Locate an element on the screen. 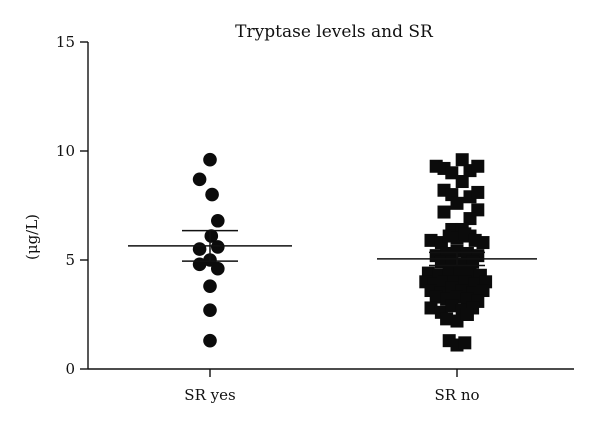  y-ticks: 0 5 10 15 is located at coordinates (72, 205).